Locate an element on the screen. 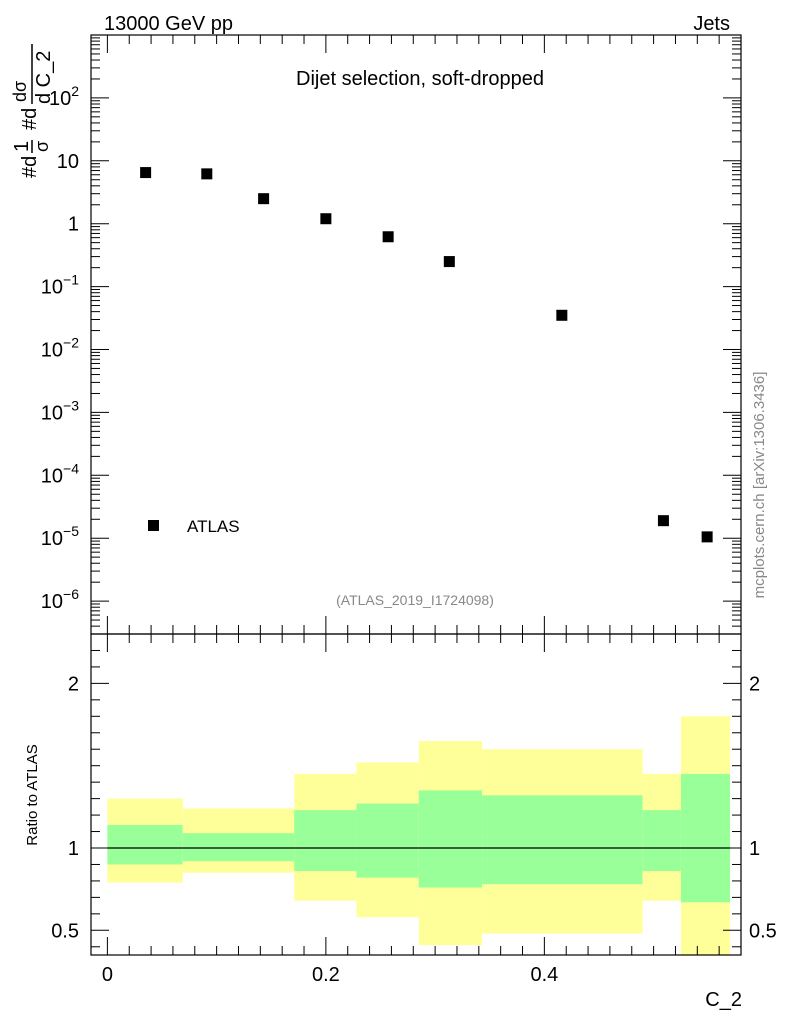 The image size is (786, 1024). ratio-tick-label-right: 1 is located at coordinates (754, 849).